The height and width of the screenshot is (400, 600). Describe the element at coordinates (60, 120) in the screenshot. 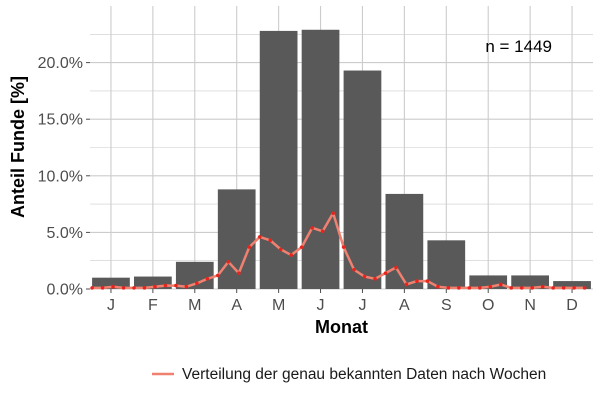

I see `y-tick-label: 15.0%` at that location.